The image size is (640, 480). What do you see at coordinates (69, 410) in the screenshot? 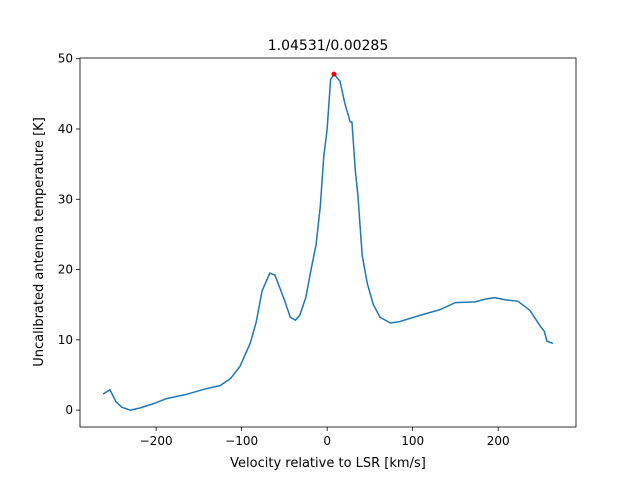
I see `y-tick-label: 0` at bounding box center [69, 410].